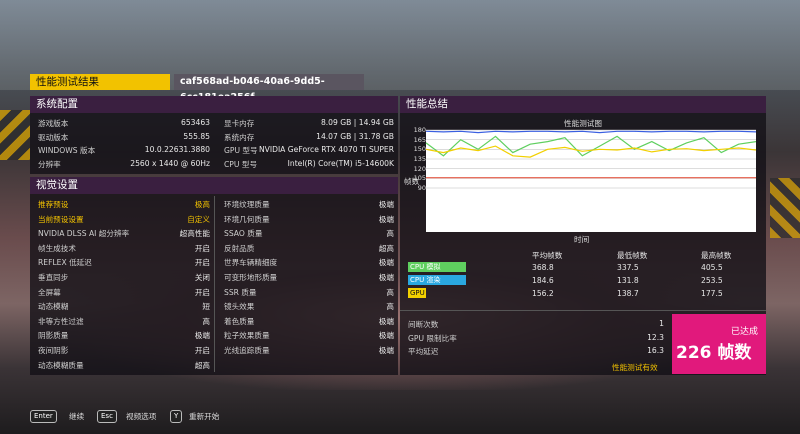 The width and height of the screenshot is (800, 434). I want to click on system-right-row: 显卡内存 8.09 GB | 14.94 GB, so click(309, 123).